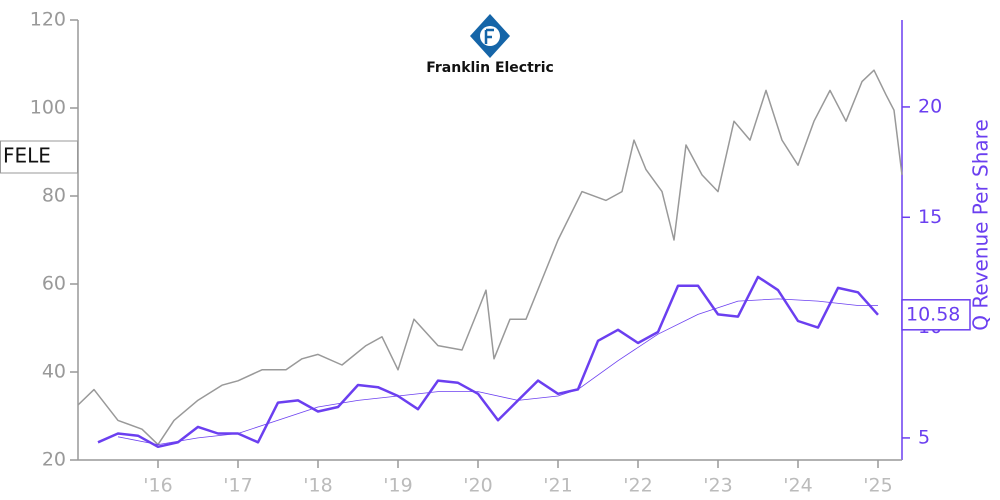  I want to click on y-tick-label: 60, so click(54, 284).